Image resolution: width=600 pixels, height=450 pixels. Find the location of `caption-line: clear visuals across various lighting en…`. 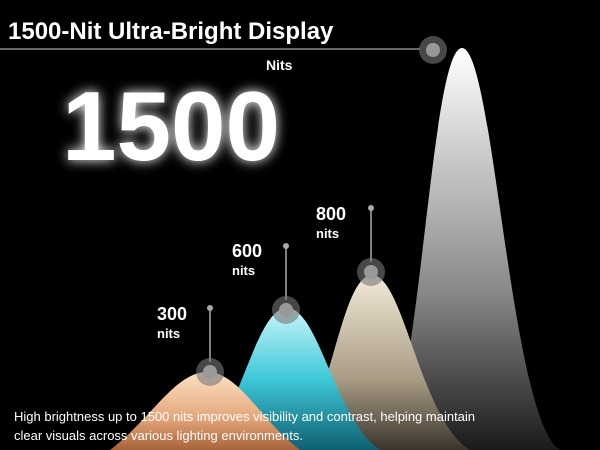

caption-line: clear visuals across various lighting en… is located at coordinates (158, 435).